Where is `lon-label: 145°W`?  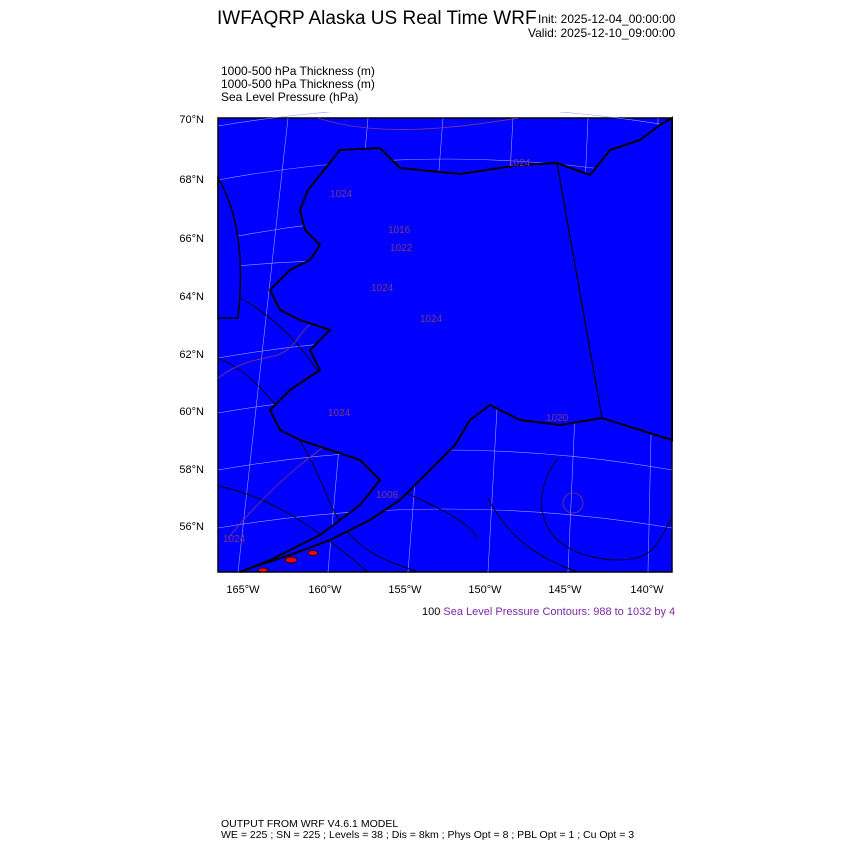 lon-label: 145°W is located at coordinates (565, 590).